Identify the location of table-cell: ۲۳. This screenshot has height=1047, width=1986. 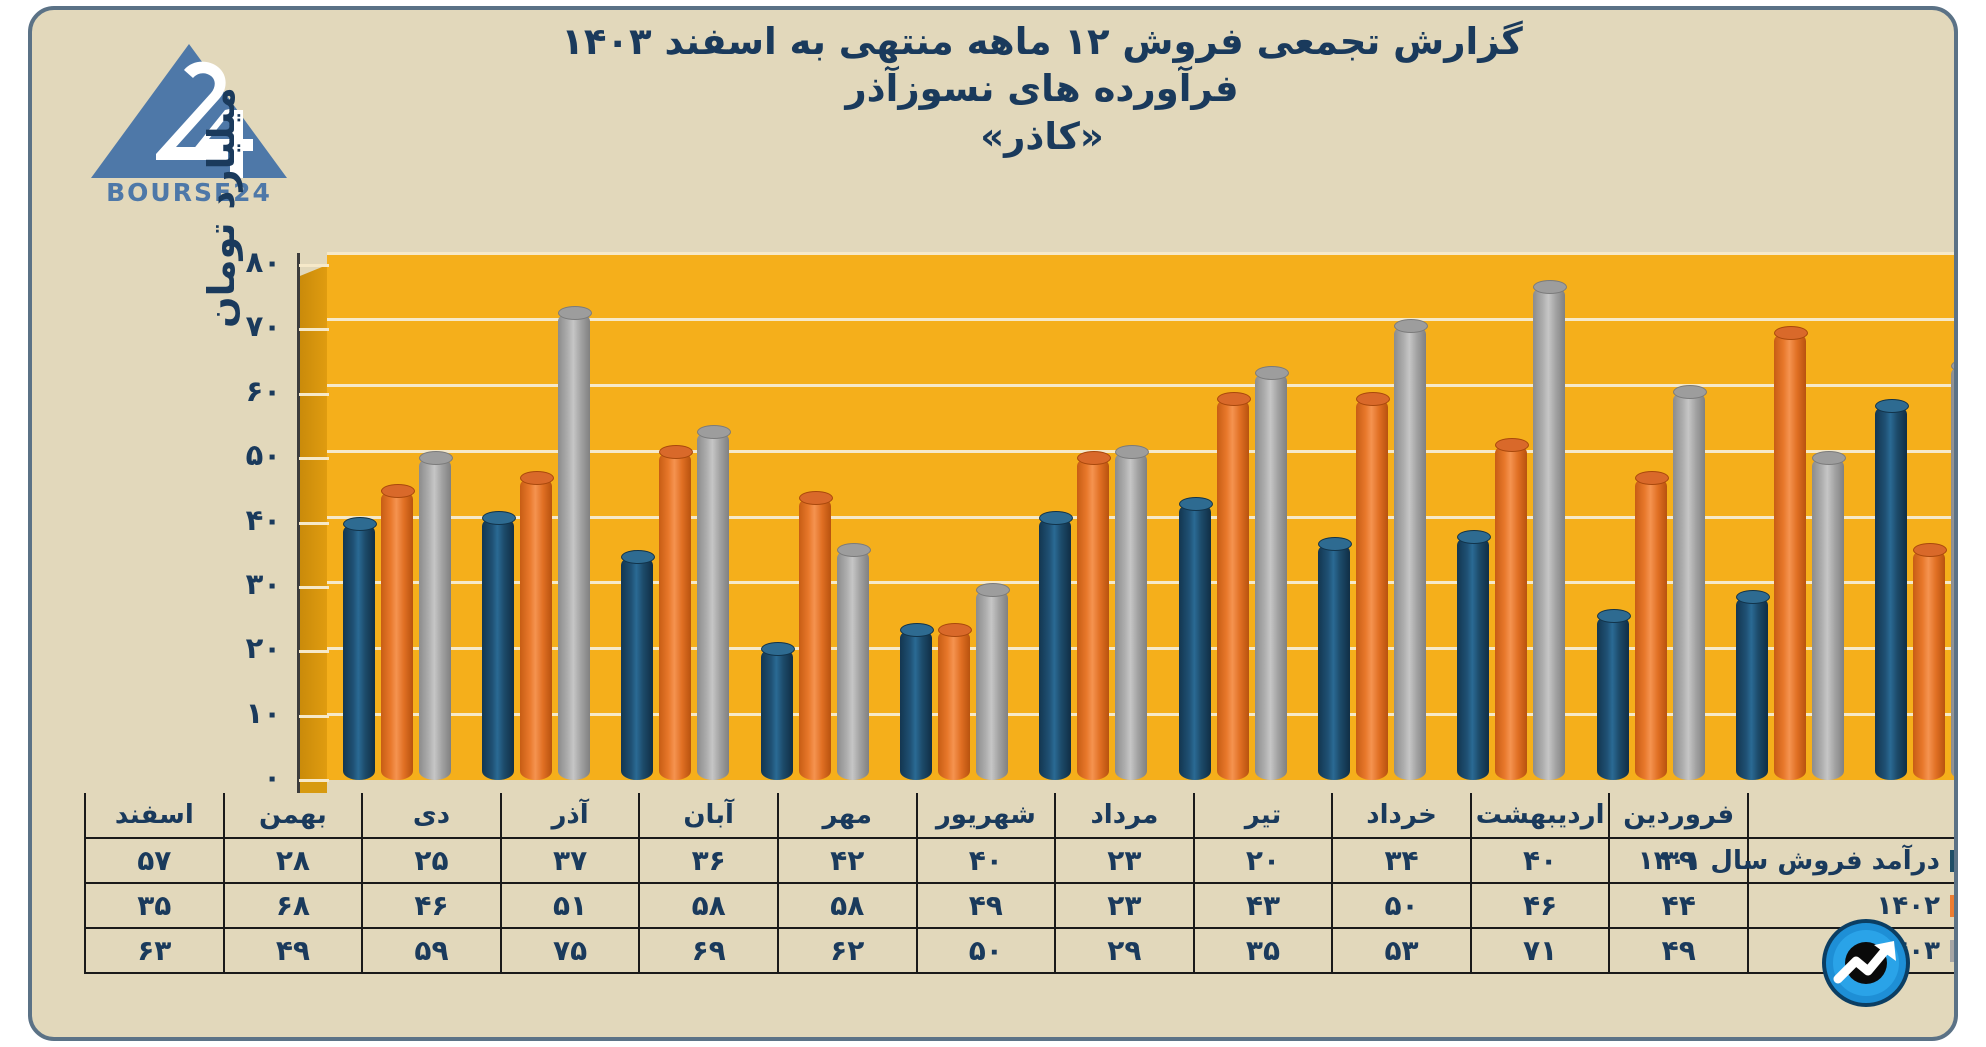
(1124, 860).